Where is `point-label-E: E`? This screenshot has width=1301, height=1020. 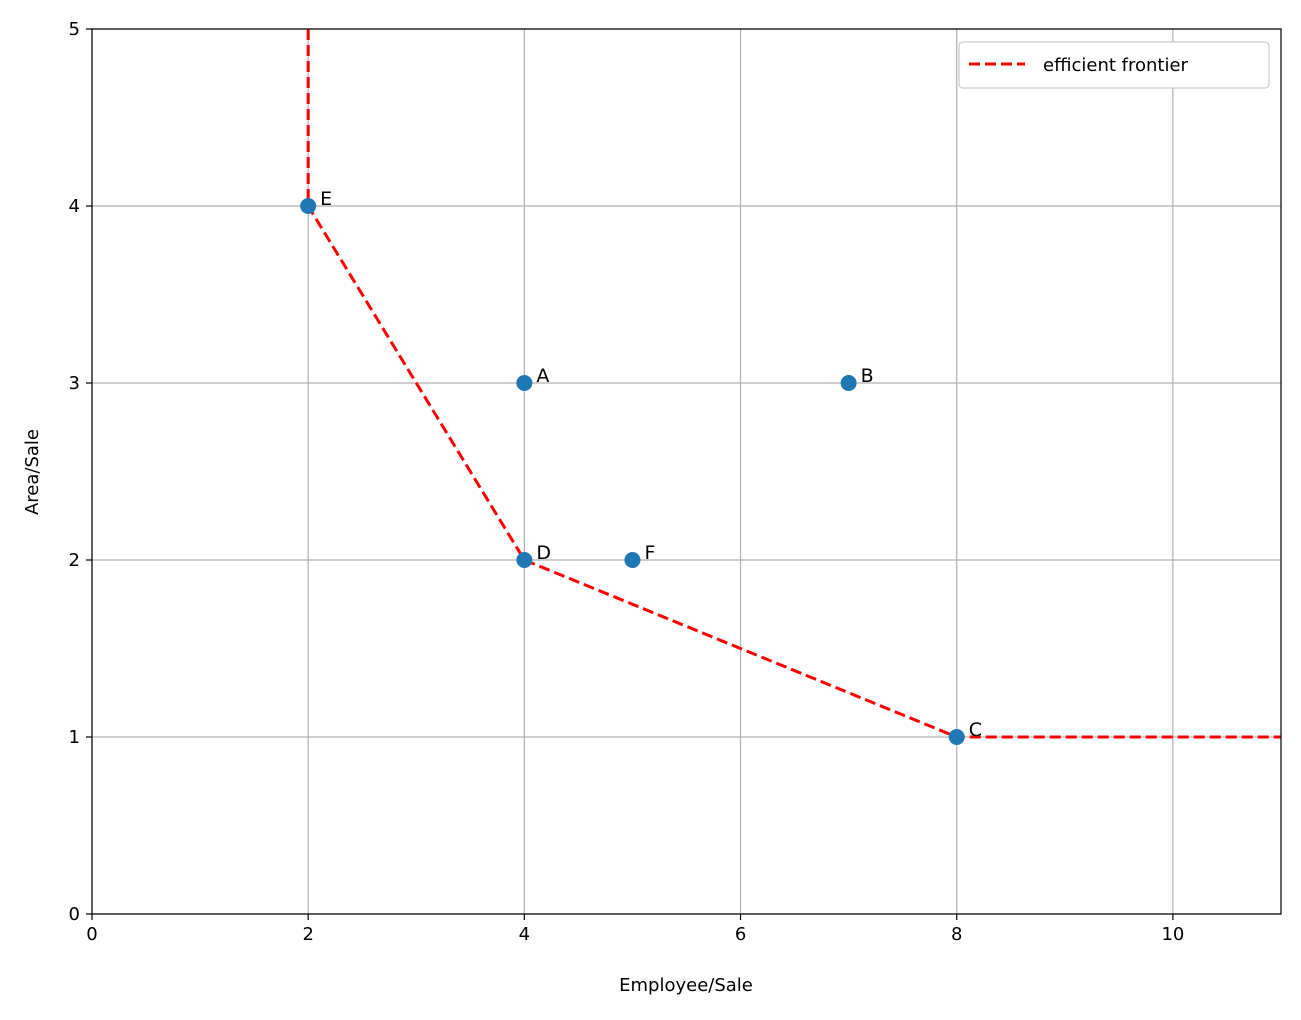 point-label-E: E is located at coordinates (326, 199).